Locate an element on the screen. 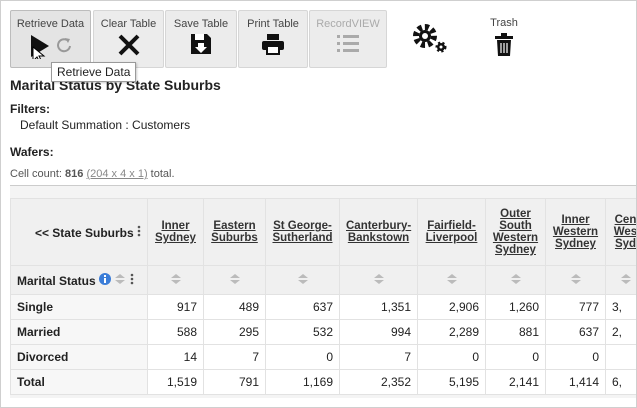 The width and height of the screenshot is (637, 408). cell: 2, is located at coordinates (620, 332).